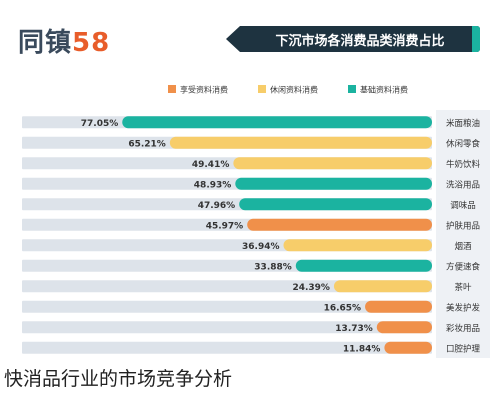 The image size is (500, 400). What do you see at coordinates (213, 185) in the screenshot?
I see `bar-value-label: 48.93%` at bounding box center [213, 185].